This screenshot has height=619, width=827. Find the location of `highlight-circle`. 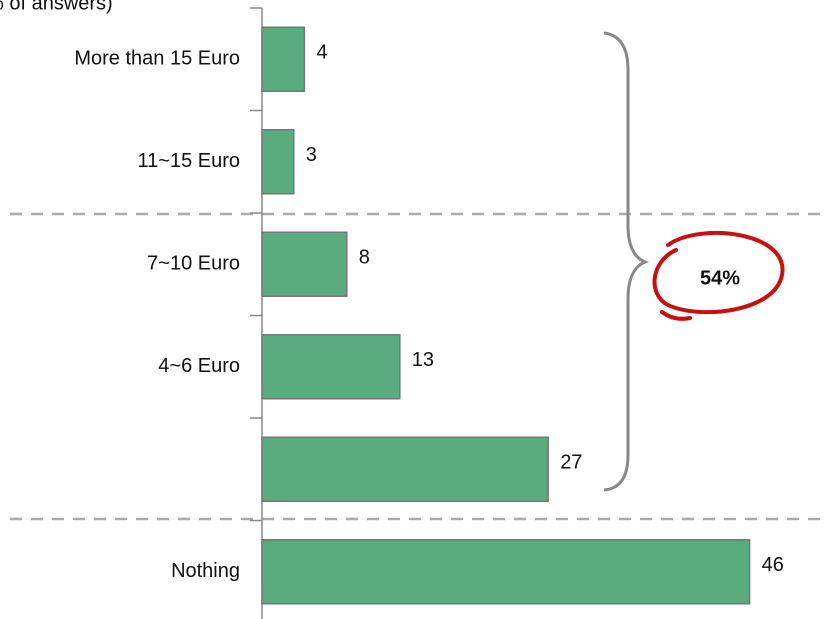

highlight-circle is located at coordinates (718, 275).